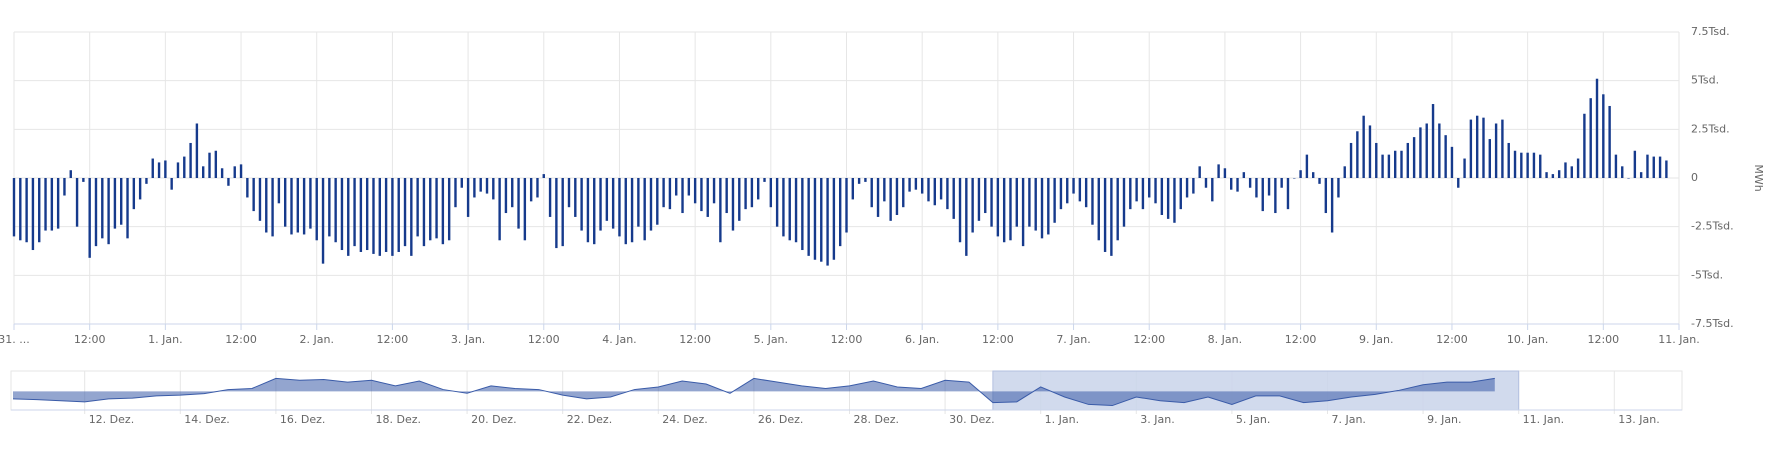 The height and width of the screenshot is (470, 1773). Describe the element at coordinates (207, 419) in the screenshot. I see `x-tick-label: 14. Dez.` at that location.